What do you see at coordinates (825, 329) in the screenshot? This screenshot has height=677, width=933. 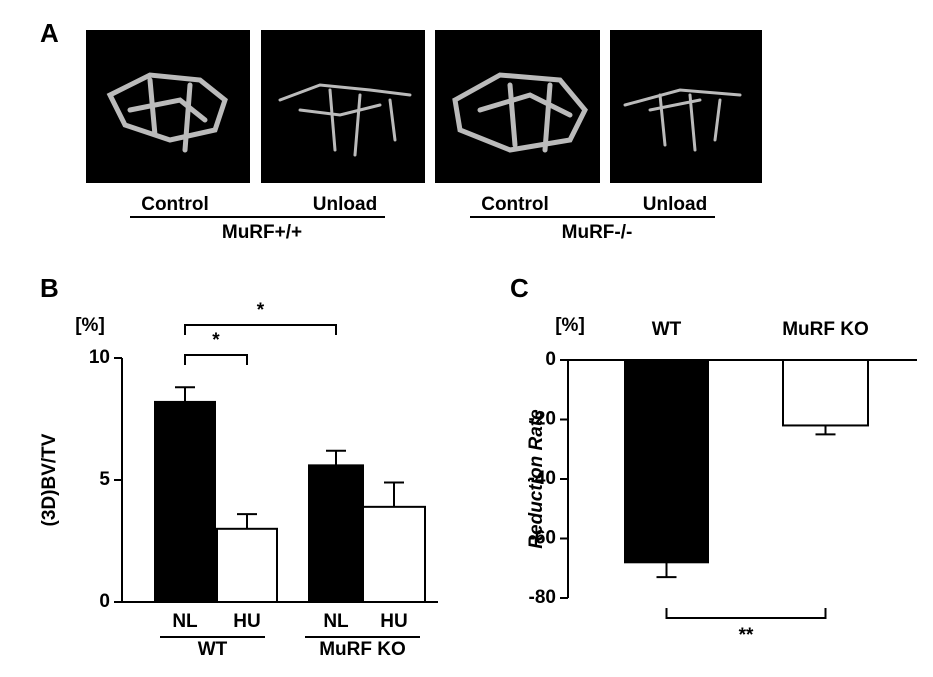 I see `category-label: MuRF KO` at bounding box center [825, 329].